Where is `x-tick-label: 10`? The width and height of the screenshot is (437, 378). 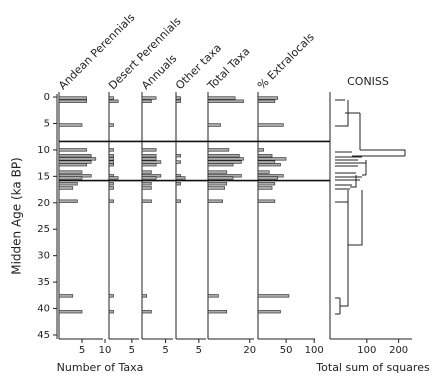 x-tick-label: 10 is located at coordinates (105, 350).